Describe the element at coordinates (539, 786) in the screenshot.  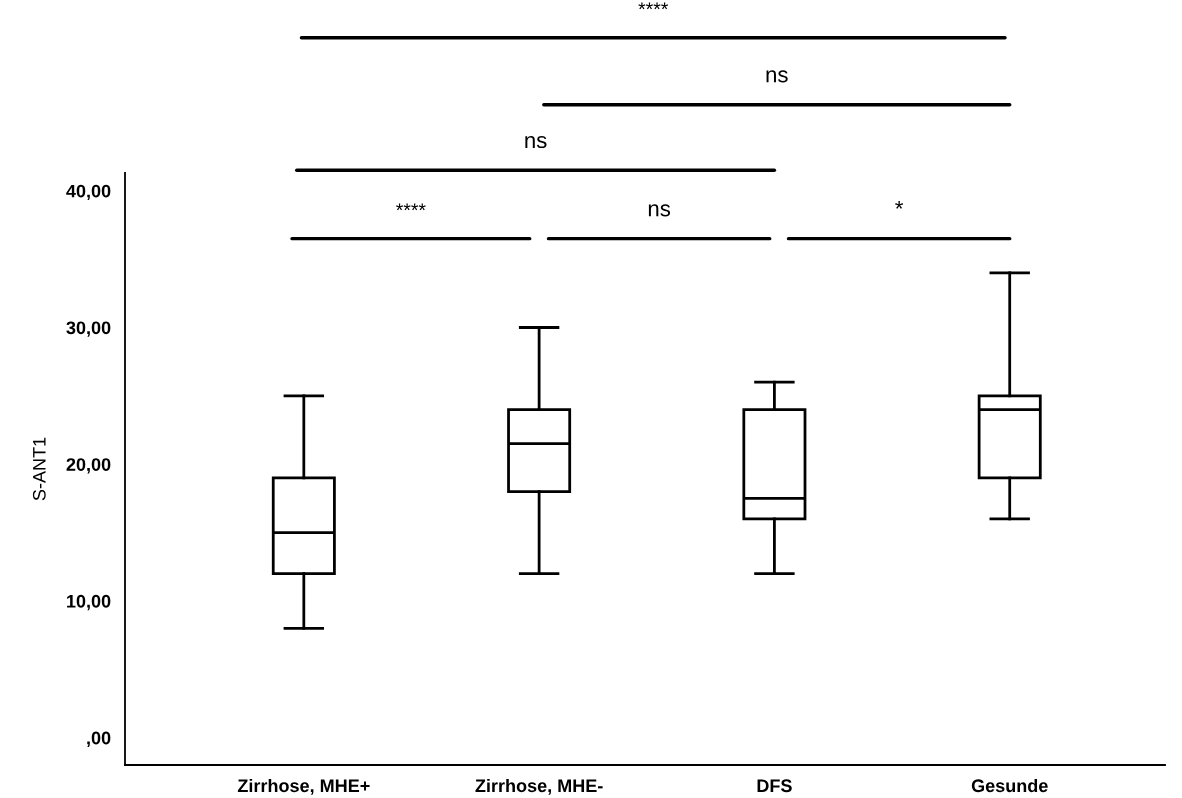
I see `x-tick-label: Zirrhose, MHE-` at that location.